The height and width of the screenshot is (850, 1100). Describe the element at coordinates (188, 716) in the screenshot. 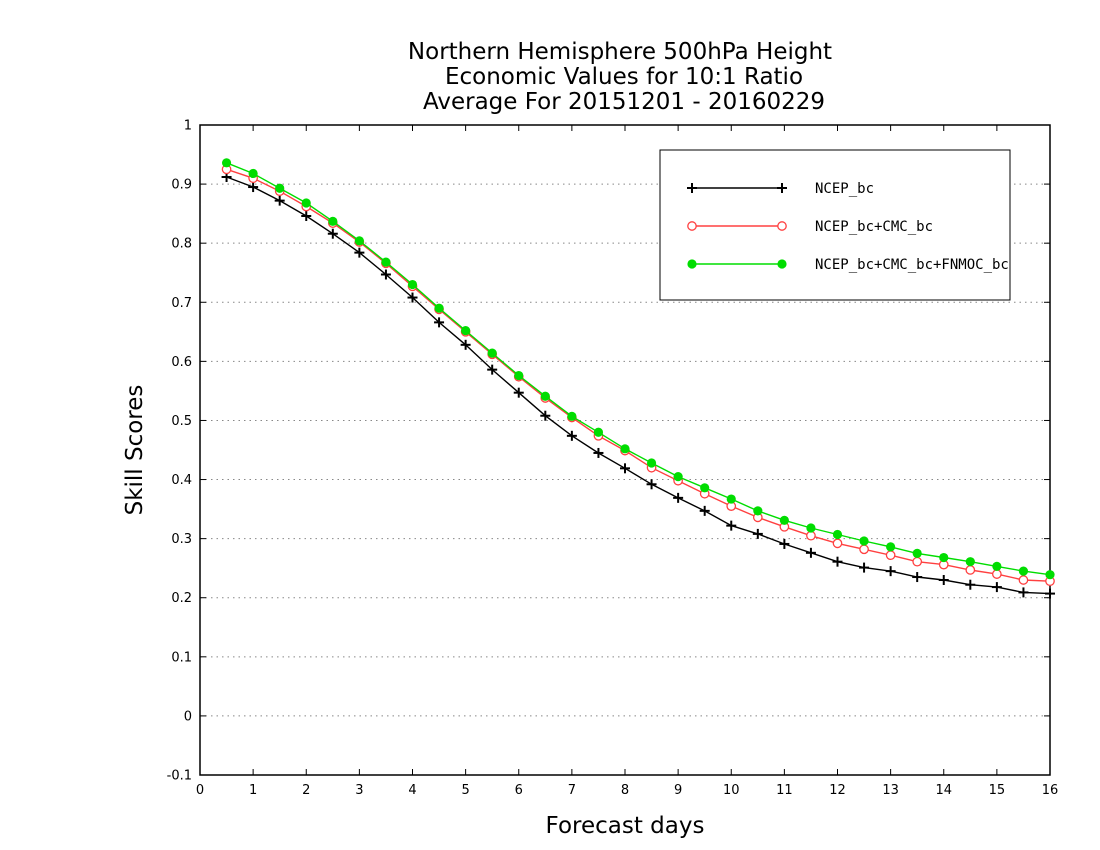

I see `y-tick-label: 0` at that location.